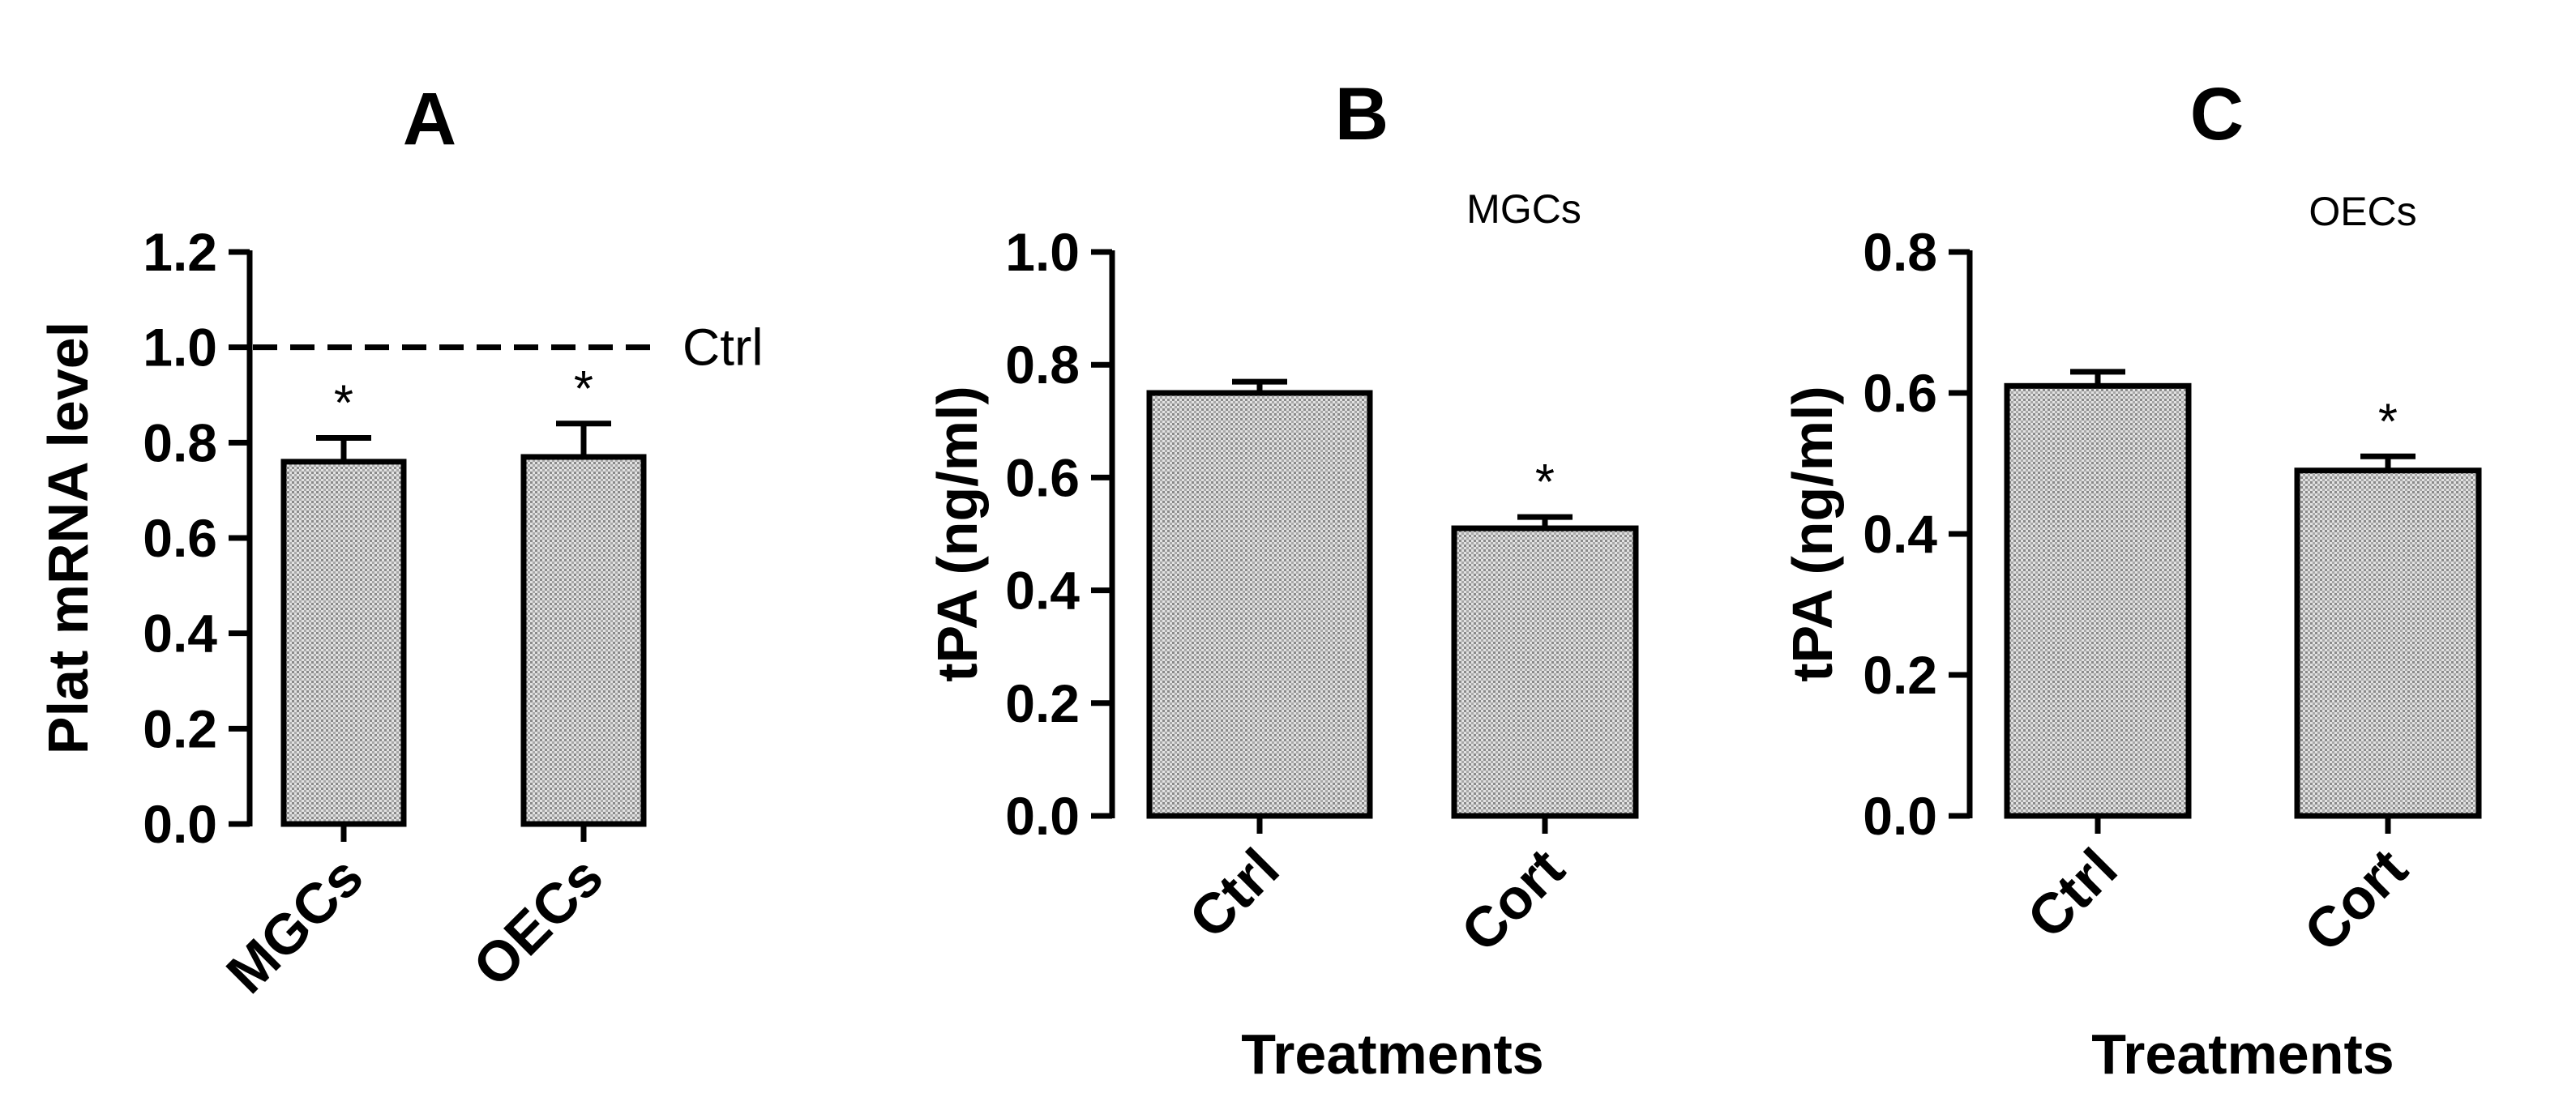 The width and height of the screenshot is (2576, 1110). Describe the element at coordinates (723, 347) in the screenshot. I see `ctrl-reference-label: Ctrl` at that location.